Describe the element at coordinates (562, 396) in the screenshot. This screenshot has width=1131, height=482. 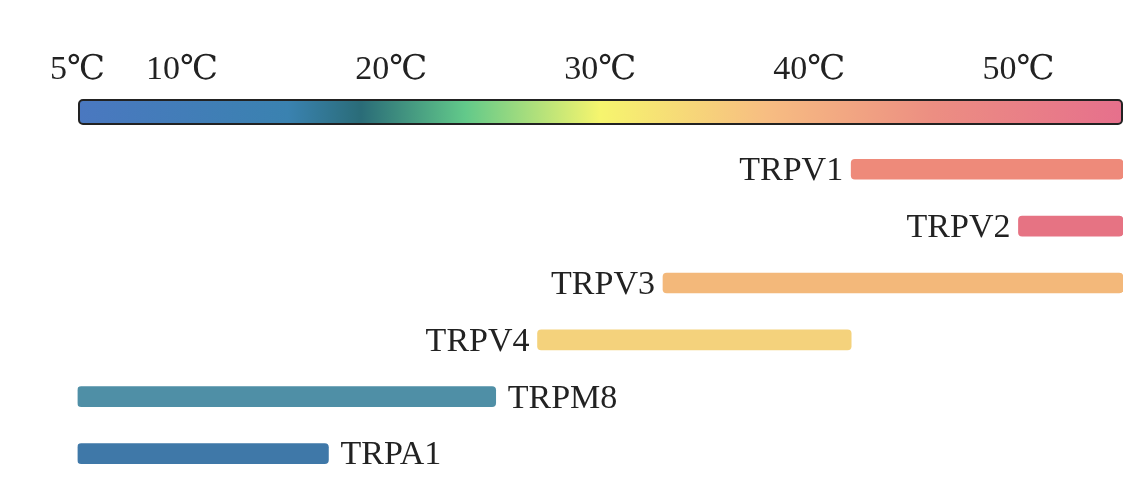
I see `y-tick-label: TRPM8` at that location.